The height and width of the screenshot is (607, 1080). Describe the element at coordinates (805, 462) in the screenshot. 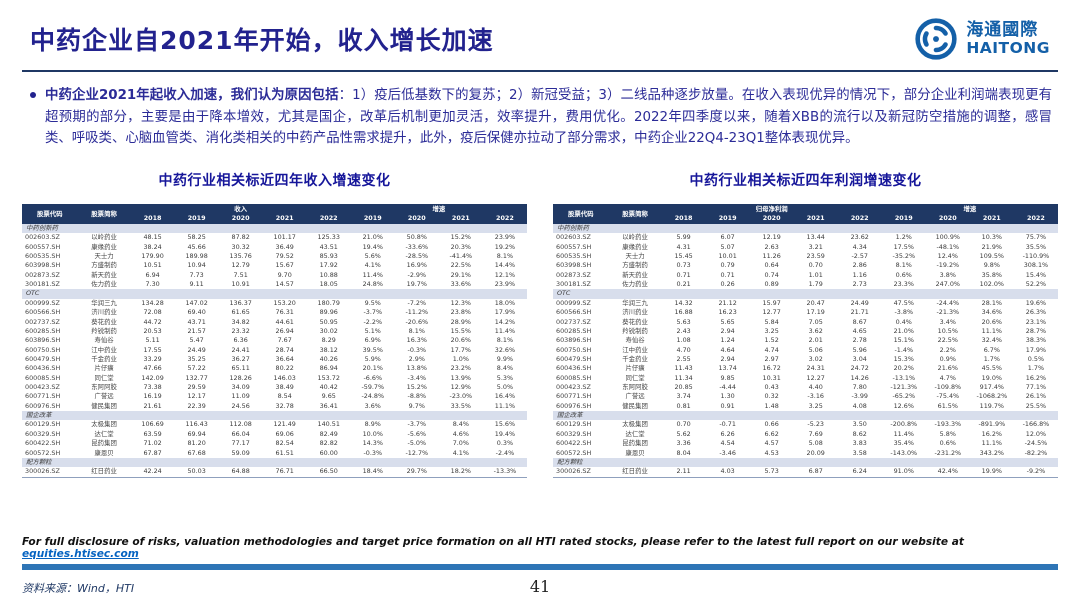

I see `section-label: 配方颗粒` at that location.